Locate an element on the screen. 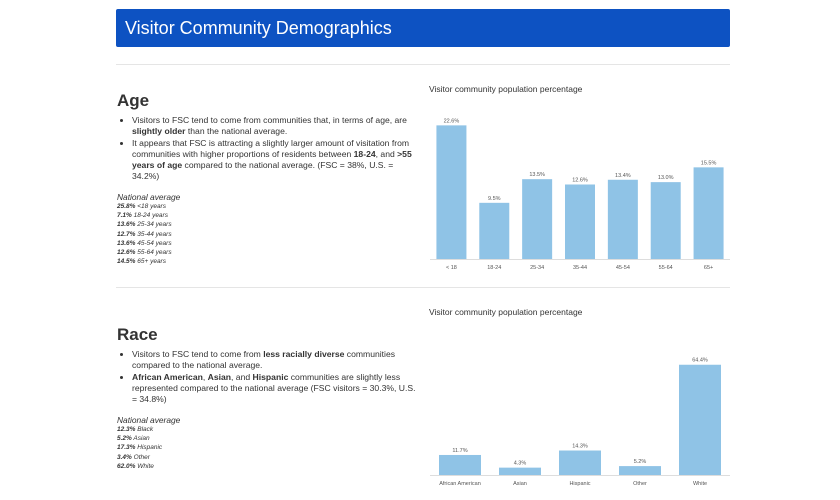 Image resolution: width=840 pixels, height=500 pixels. bar-white is located at coordinates (700, 419).